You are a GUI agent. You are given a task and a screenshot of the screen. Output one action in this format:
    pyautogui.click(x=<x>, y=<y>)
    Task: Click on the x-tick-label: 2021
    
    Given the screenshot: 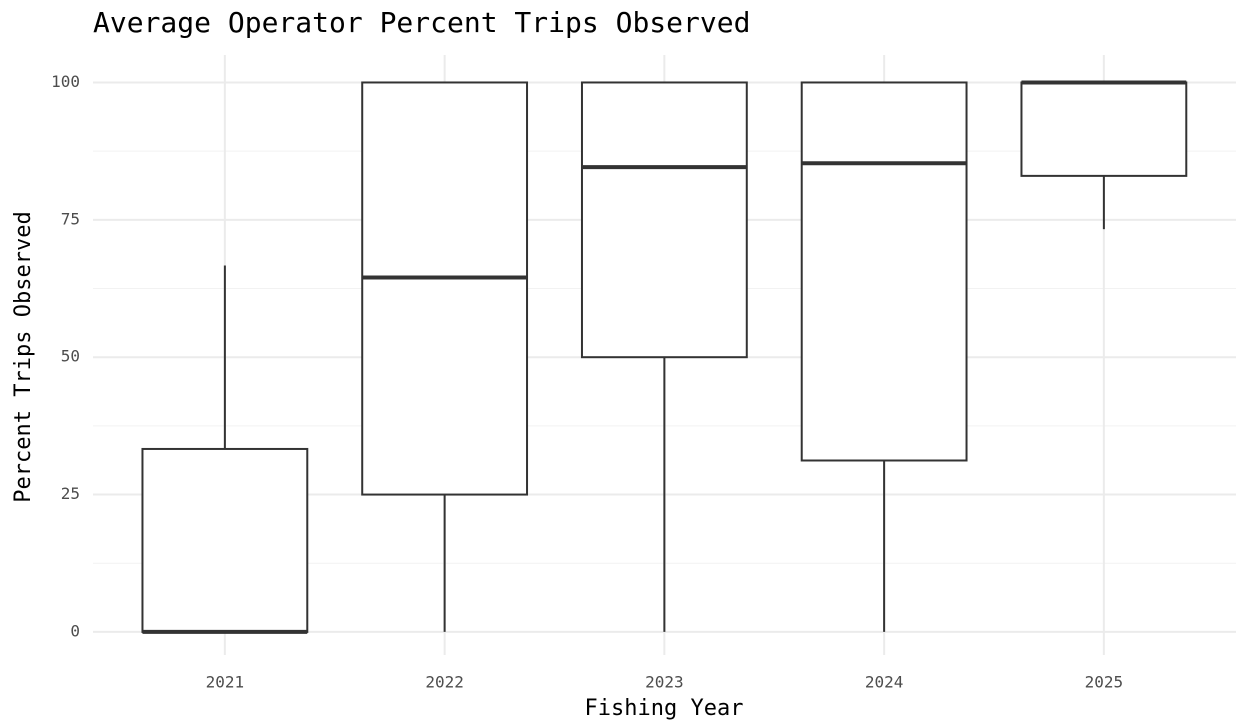 What is the action you would take?
    pyautogui.click(x=225, y=682)
    